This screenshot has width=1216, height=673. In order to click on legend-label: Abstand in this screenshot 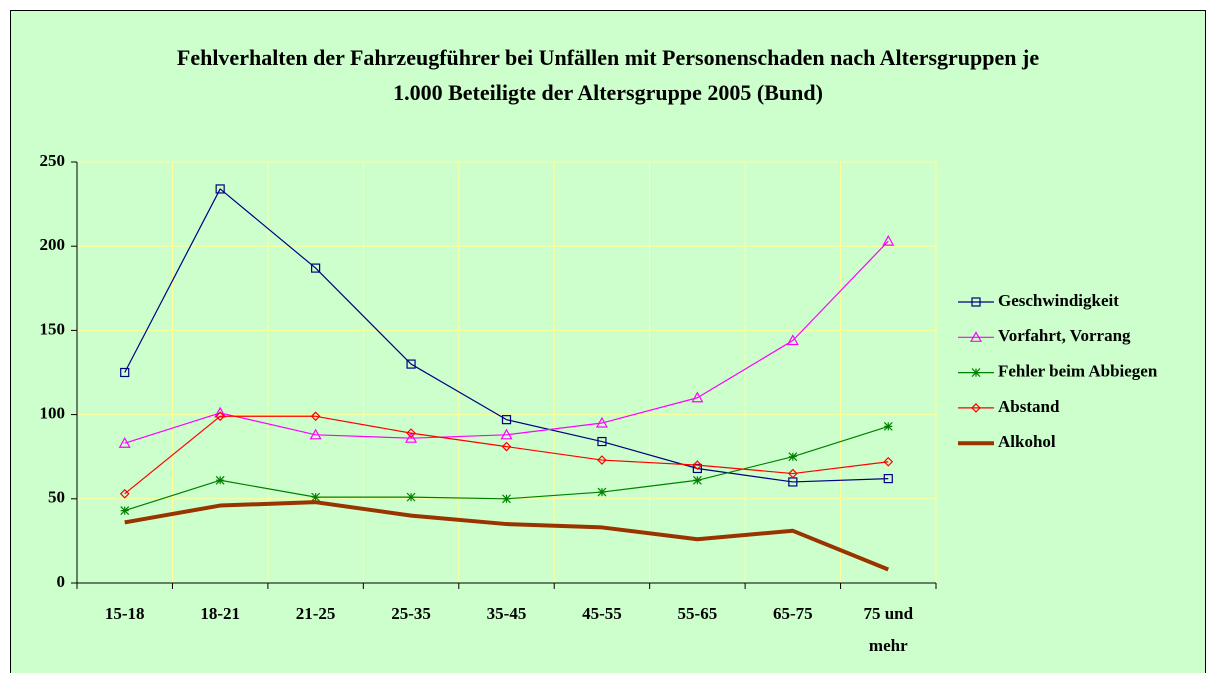, I will do `click(1029, 406)`.